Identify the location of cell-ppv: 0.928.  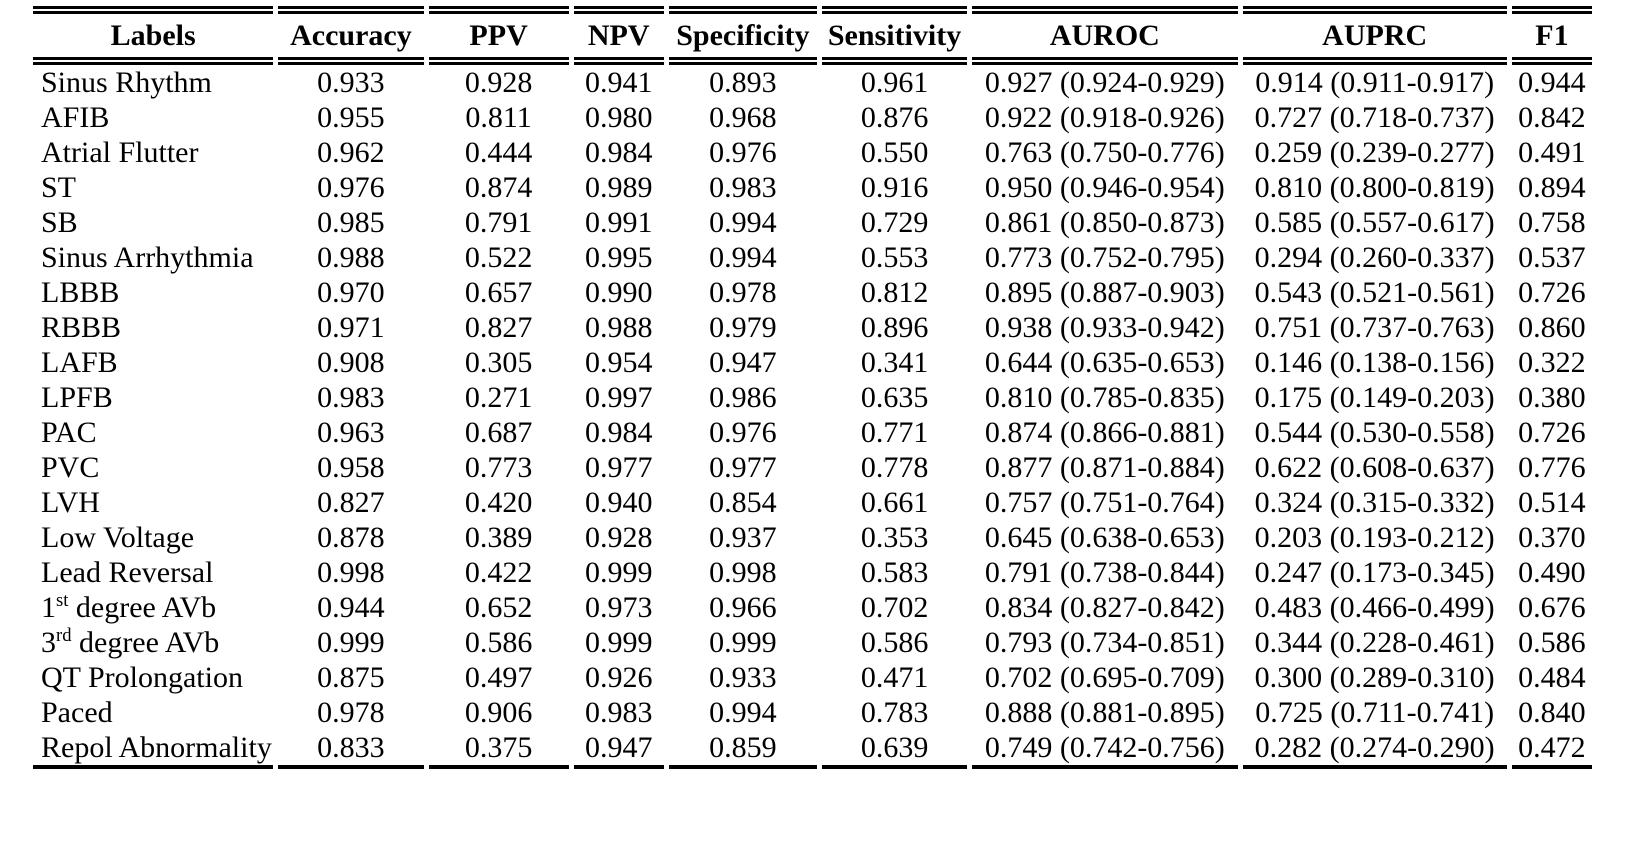
(498, 82).